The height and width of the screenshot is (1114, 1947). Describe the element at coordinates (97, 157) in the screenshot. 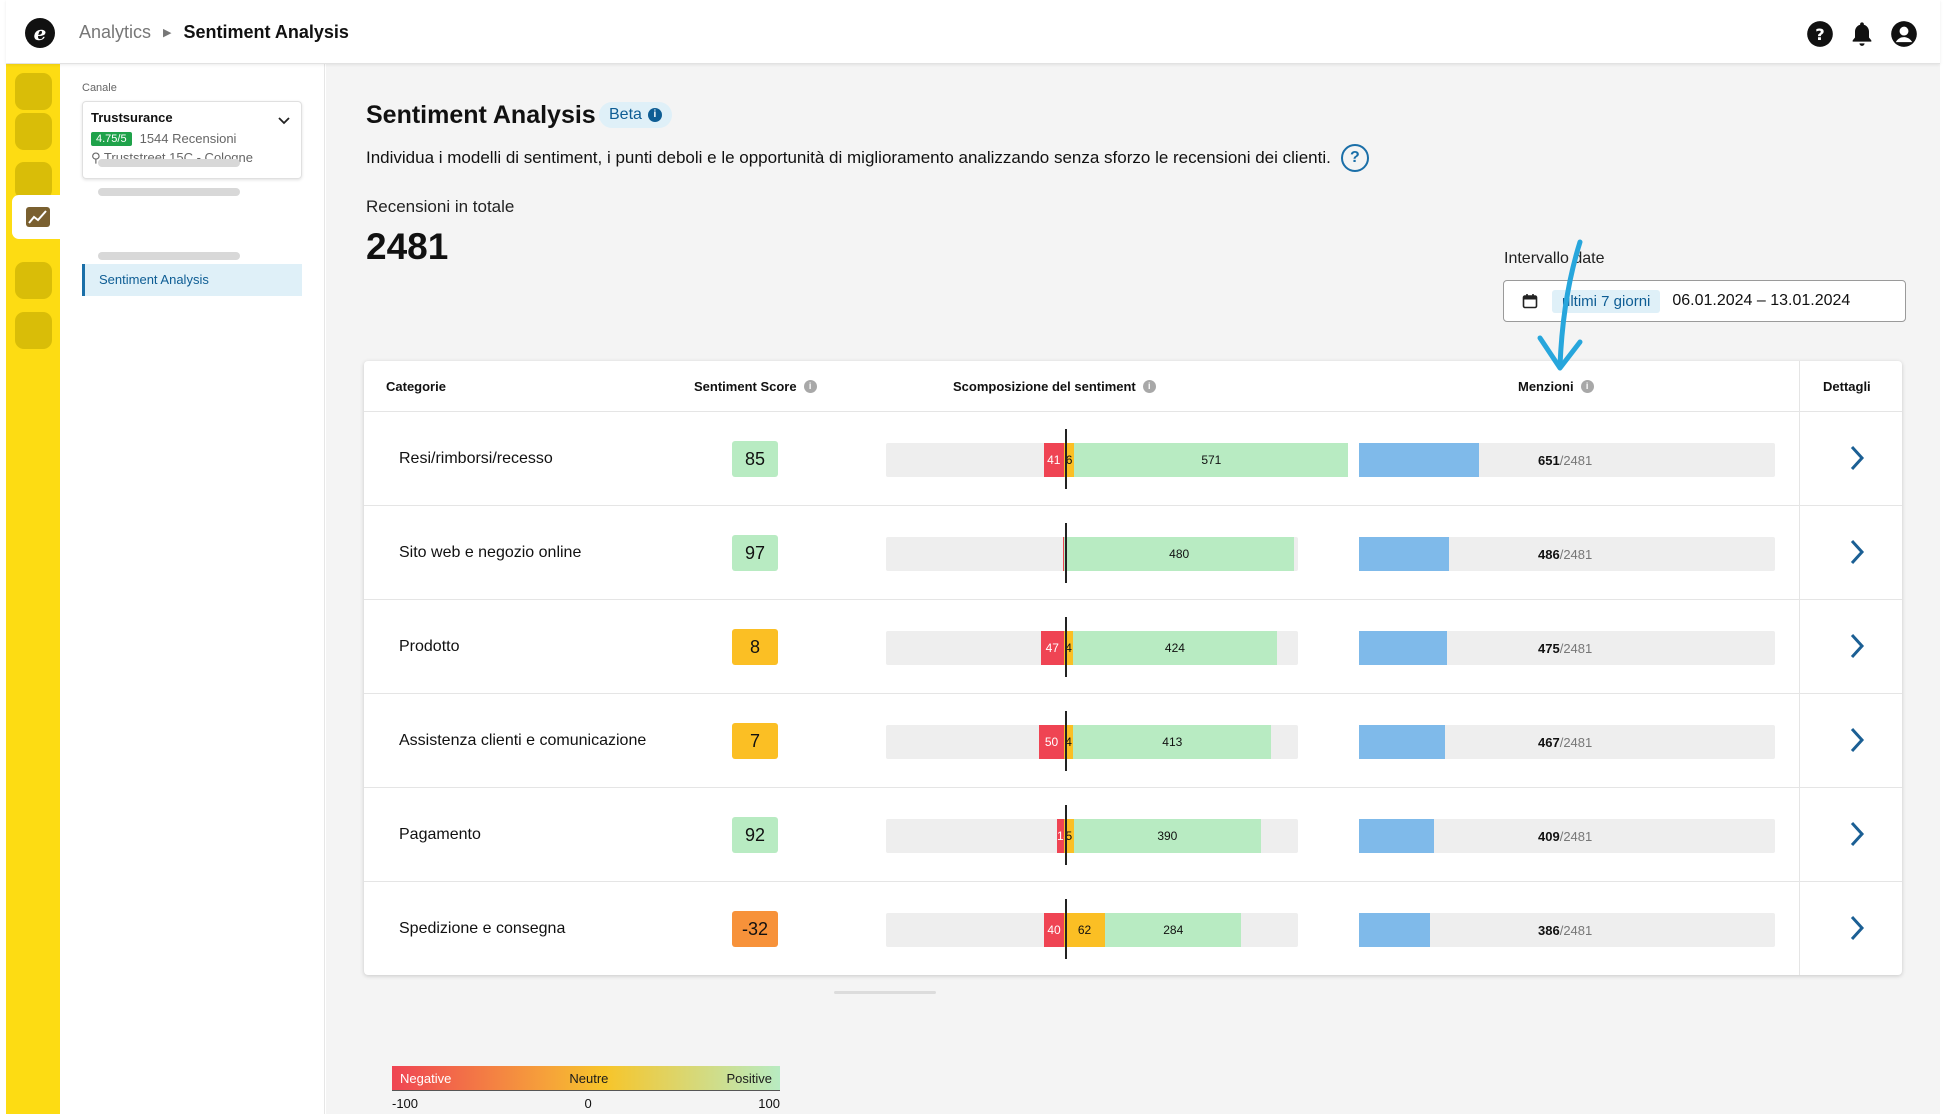

I see `location-pin-icon: ⚲` at that location.